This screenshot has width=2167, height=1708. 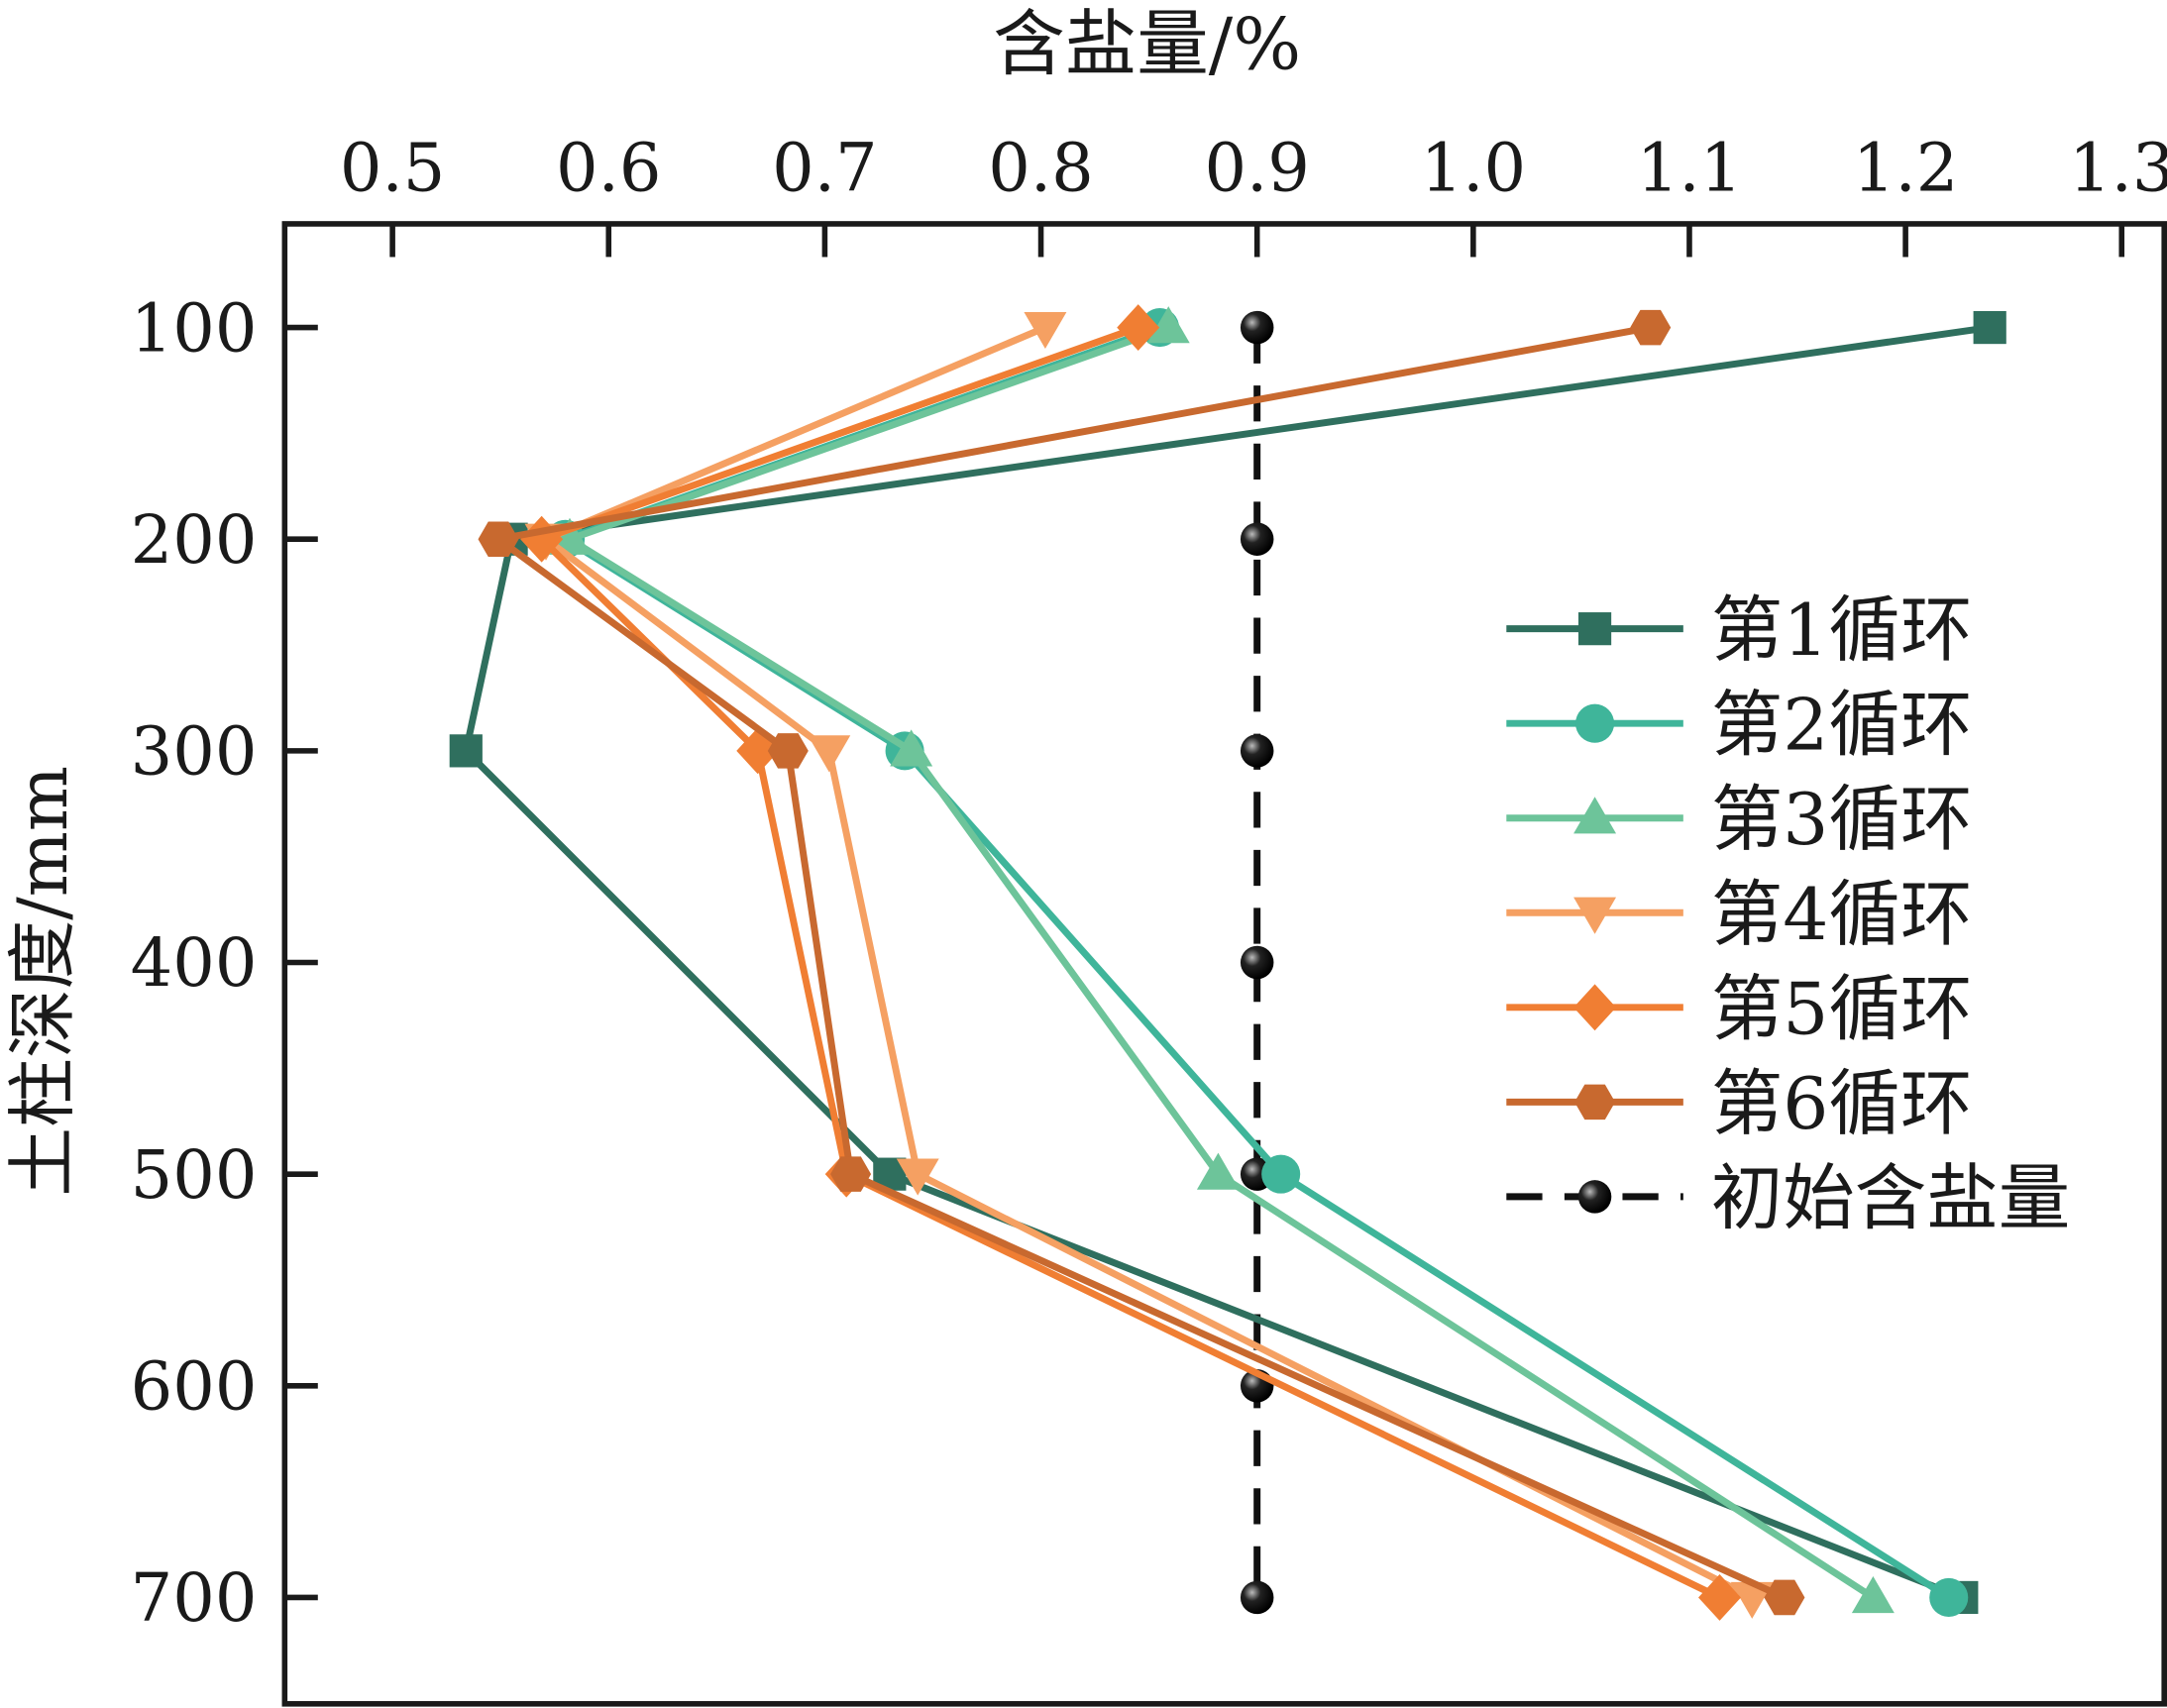 I want to click on legend-label: 第3循环, so click(x=1842, y=820).